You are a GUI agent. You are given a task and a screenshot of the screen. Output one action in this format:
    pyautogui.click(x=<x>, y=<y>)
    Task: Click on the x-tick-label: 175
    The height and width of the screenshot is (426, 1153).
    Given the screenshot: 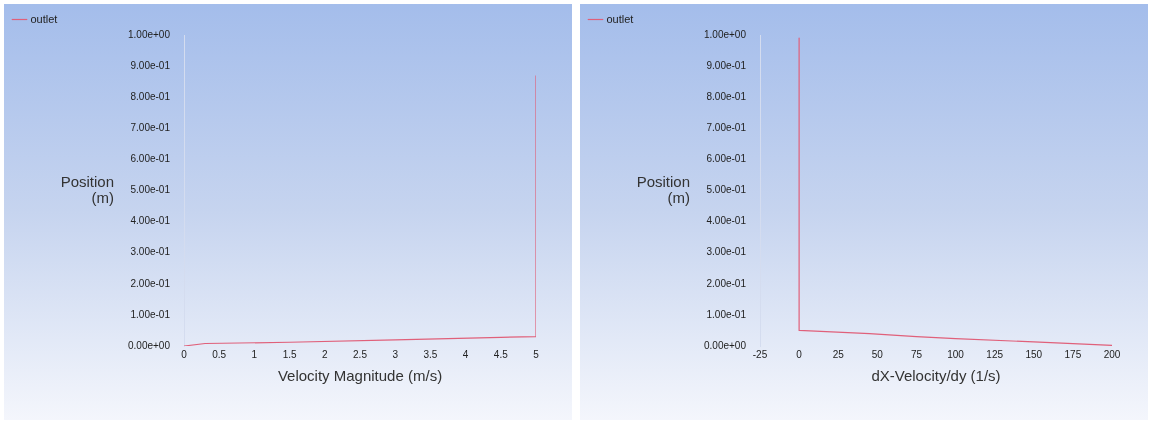 What is the action you would take?
    pyautogui.click(x=1073, y=354)
    